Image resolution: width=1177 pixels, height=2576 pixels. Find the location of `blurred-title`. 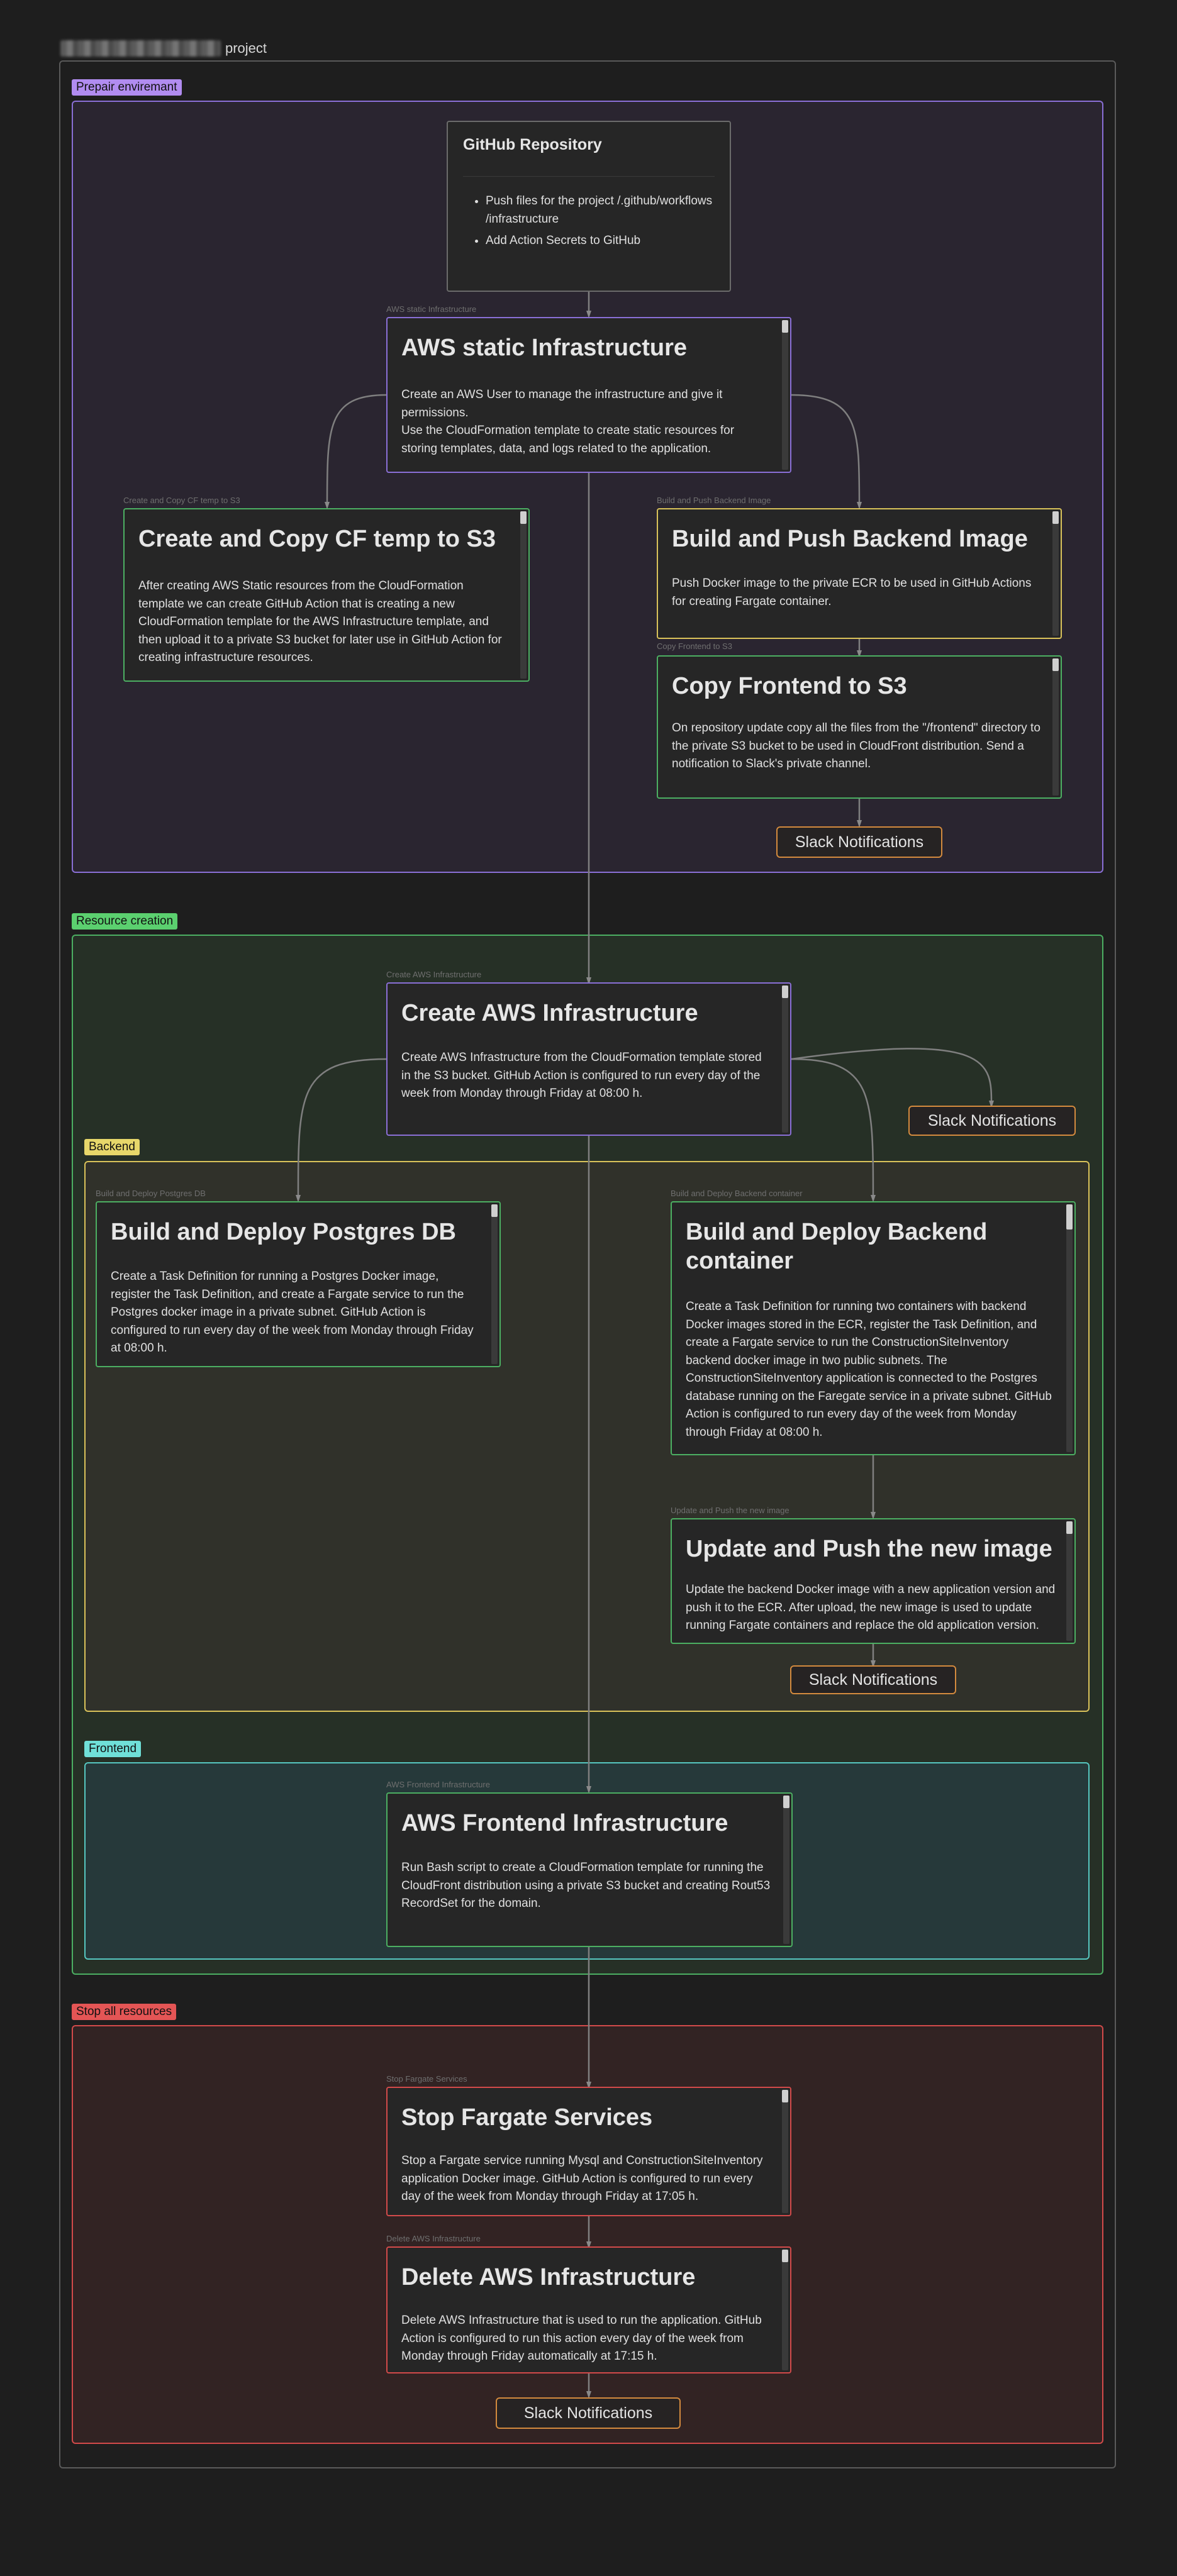

blurred-title is located at coordinates (140, 48).